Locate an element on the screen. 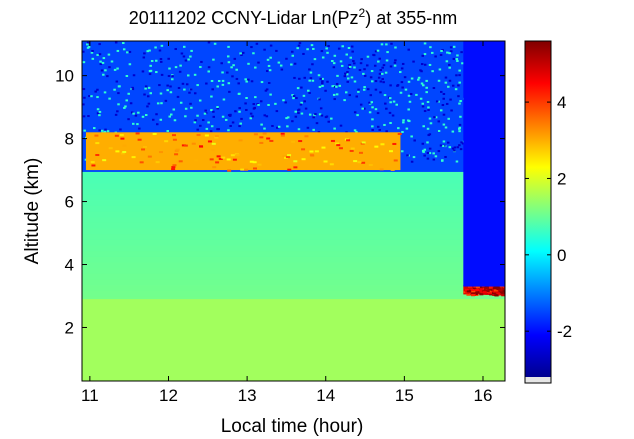  title-suffix: ) at 355-nm is located at coordinates (411, 18).